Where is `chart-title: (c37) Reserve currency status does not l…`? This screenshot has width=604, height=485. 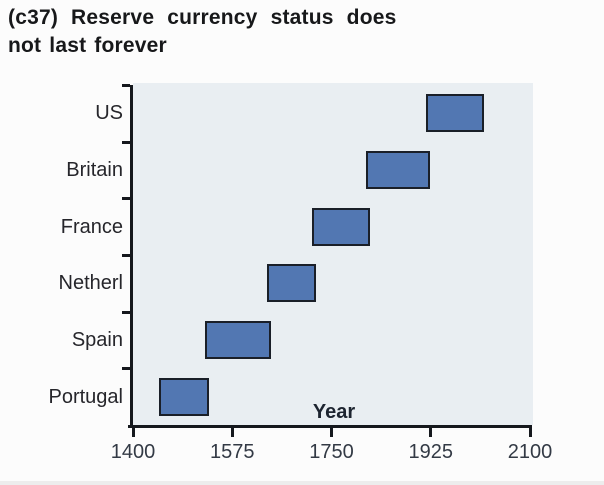
chart-title: (c37) Reserve currency status does not l… is located at coordinates (288, 32).